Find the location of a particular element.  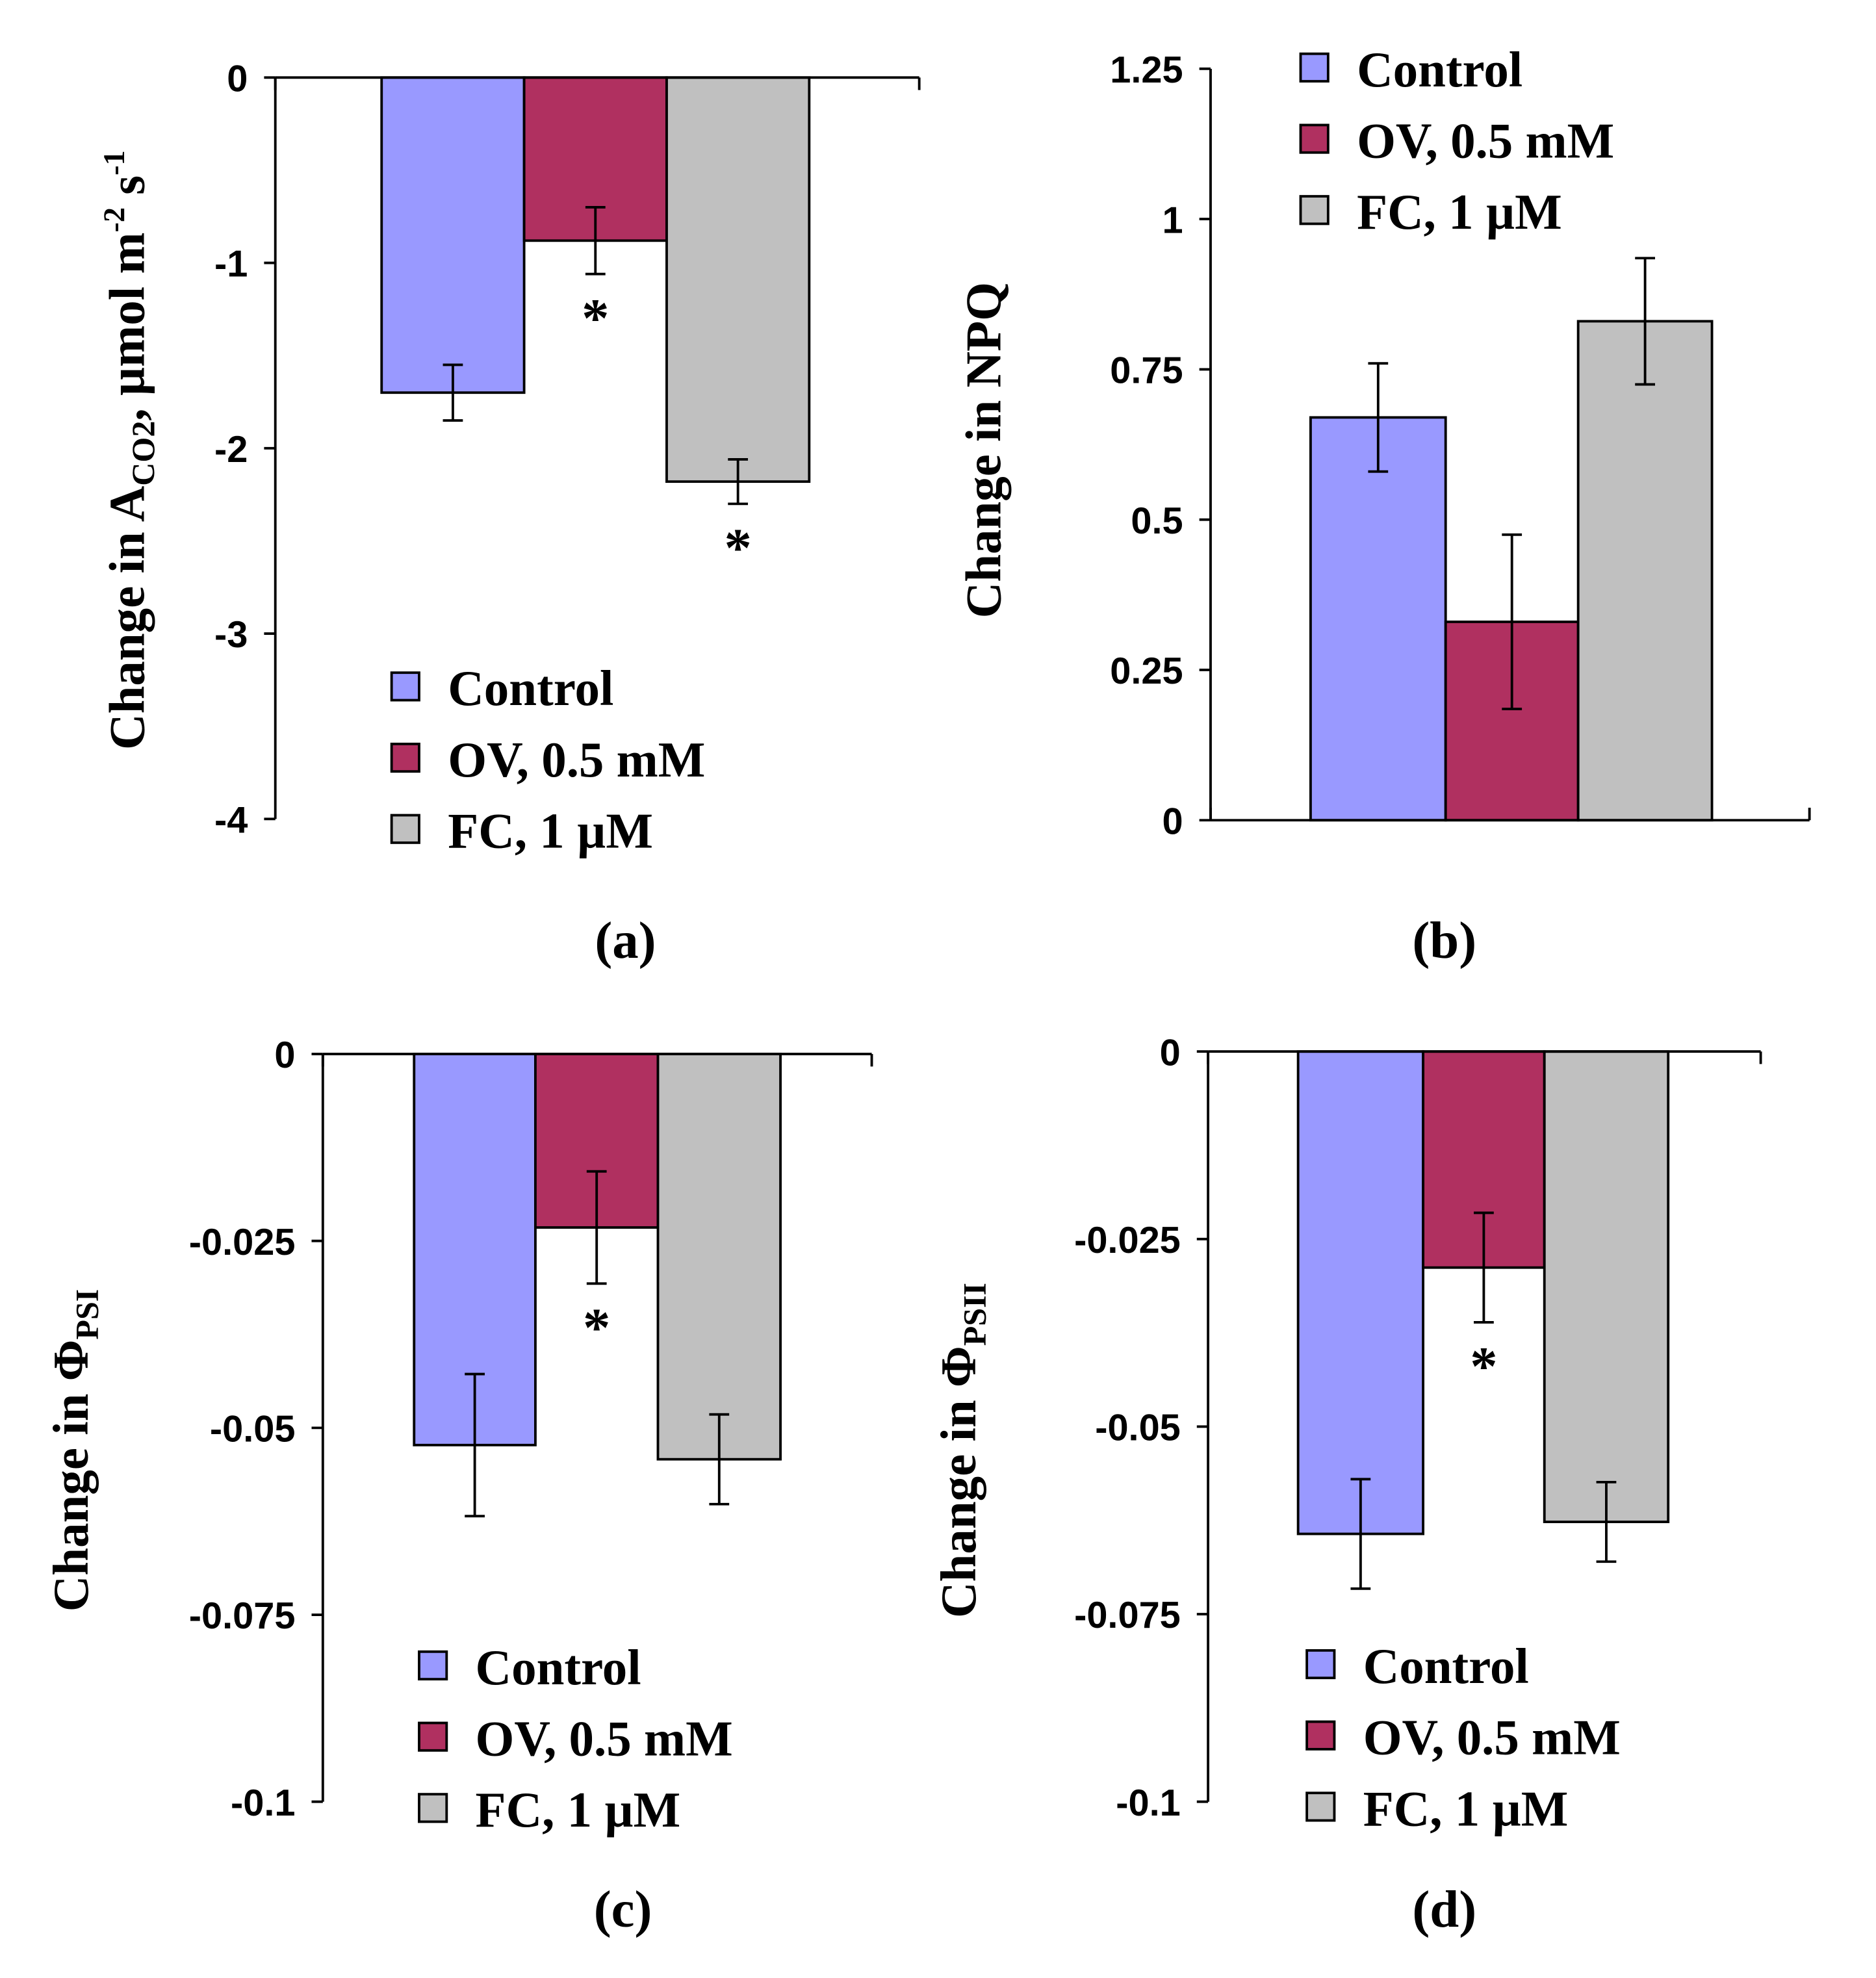

y-axis-label: Change in ACO2, µmol m-2 s-1 is located at coordinates (129, 450).